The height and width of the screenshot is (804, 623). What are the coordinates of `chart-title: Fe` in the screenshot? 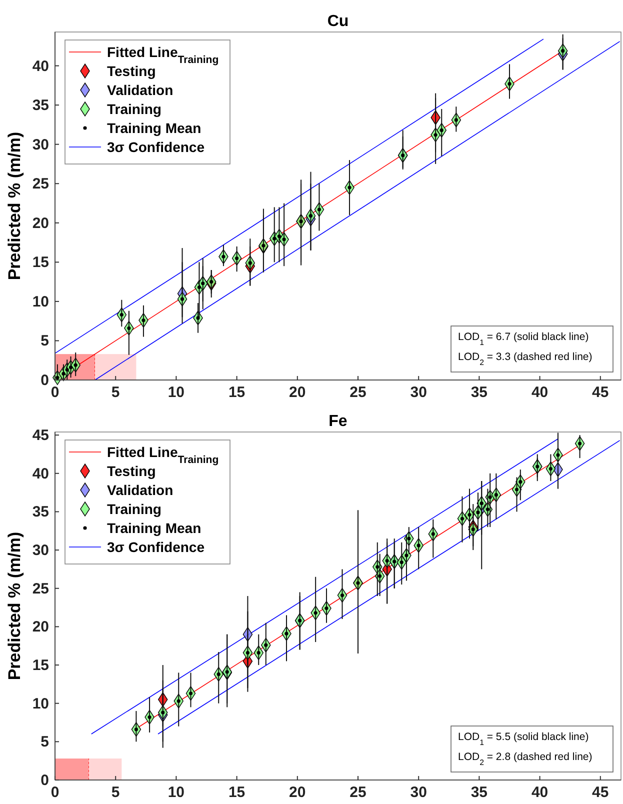 It's located at (338, 421).